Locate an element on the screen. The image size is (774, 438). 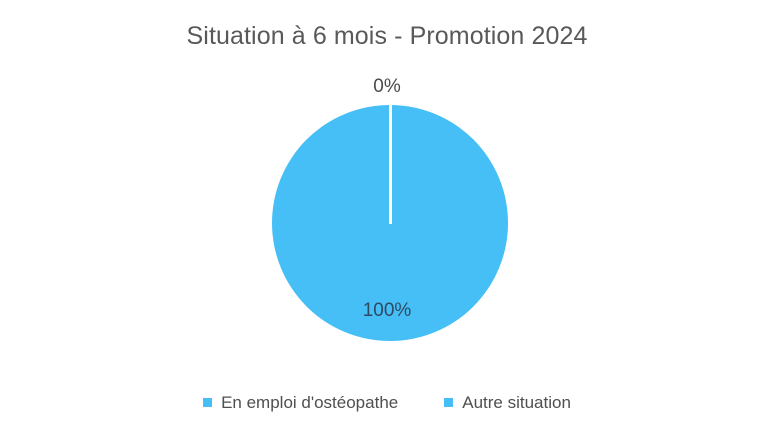
legend-item-label: En emploi d'ostéopathe is located at coordinates (310, 402).